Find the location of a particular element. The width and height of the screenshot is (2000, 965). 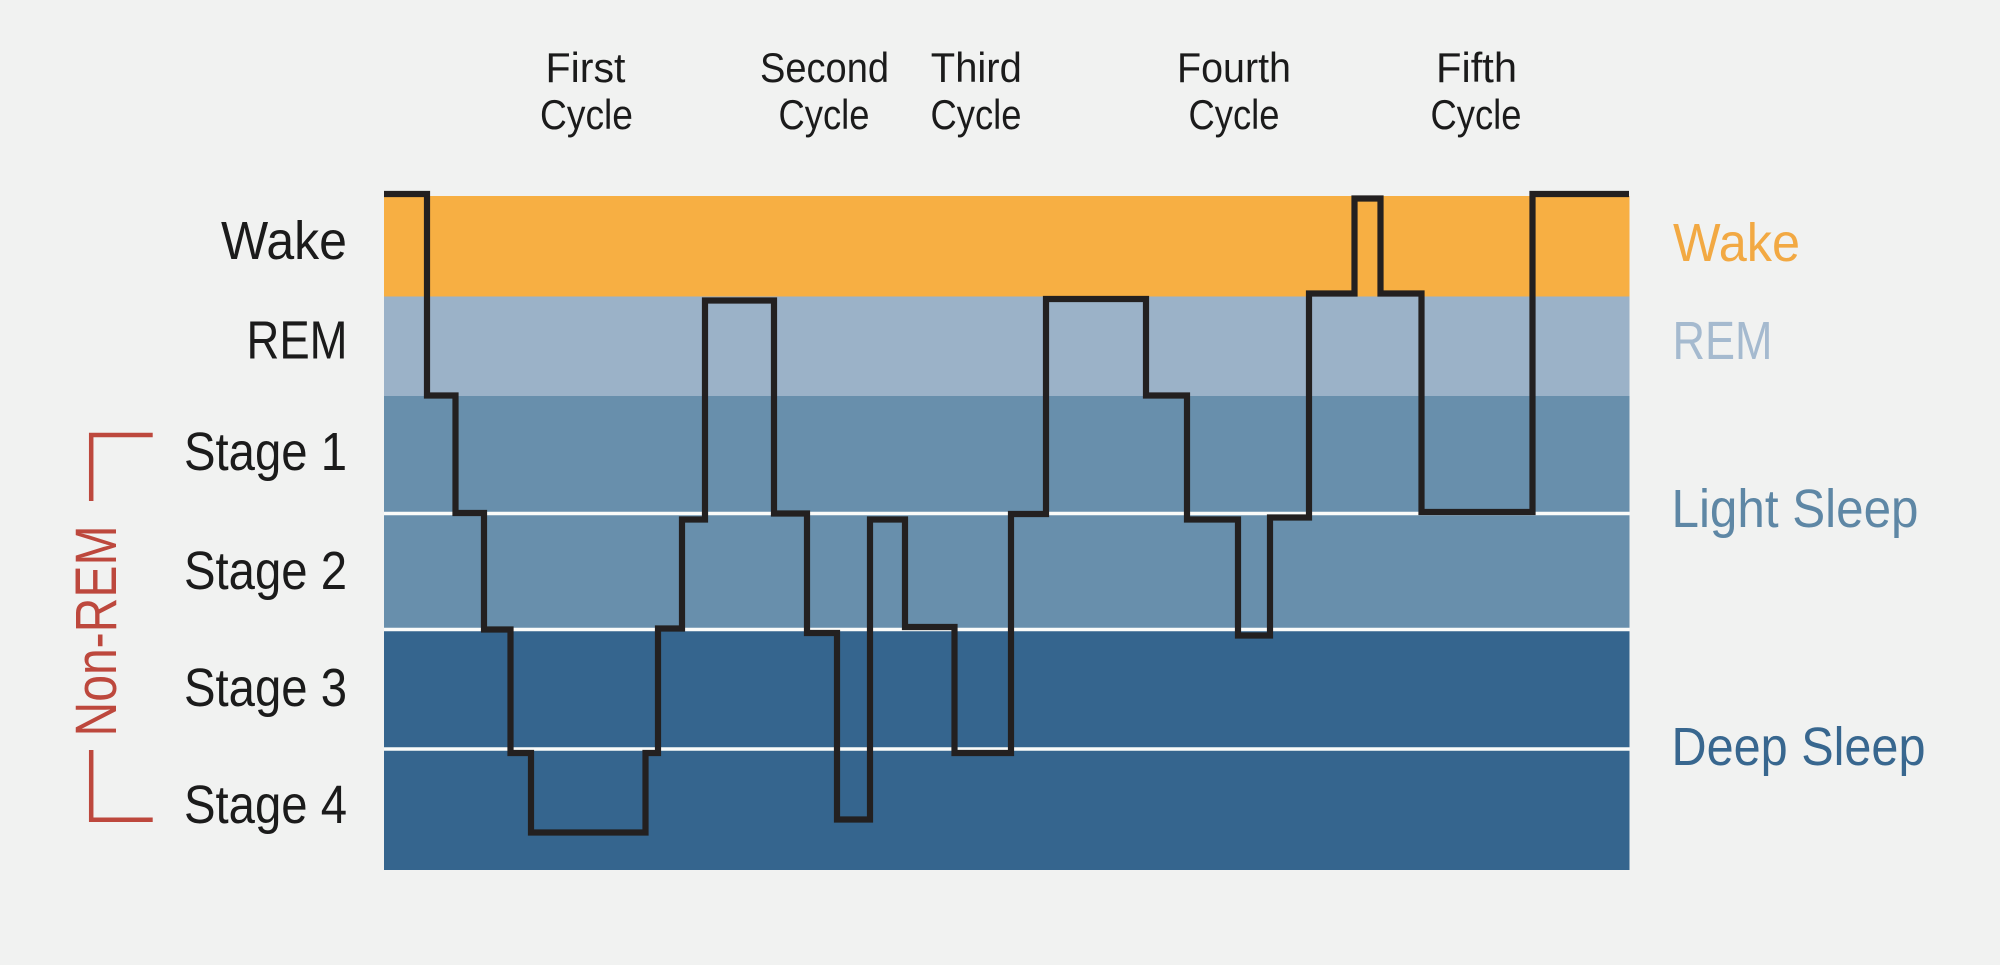

svg-text: Non-REM is located at coordinates (96, 631).